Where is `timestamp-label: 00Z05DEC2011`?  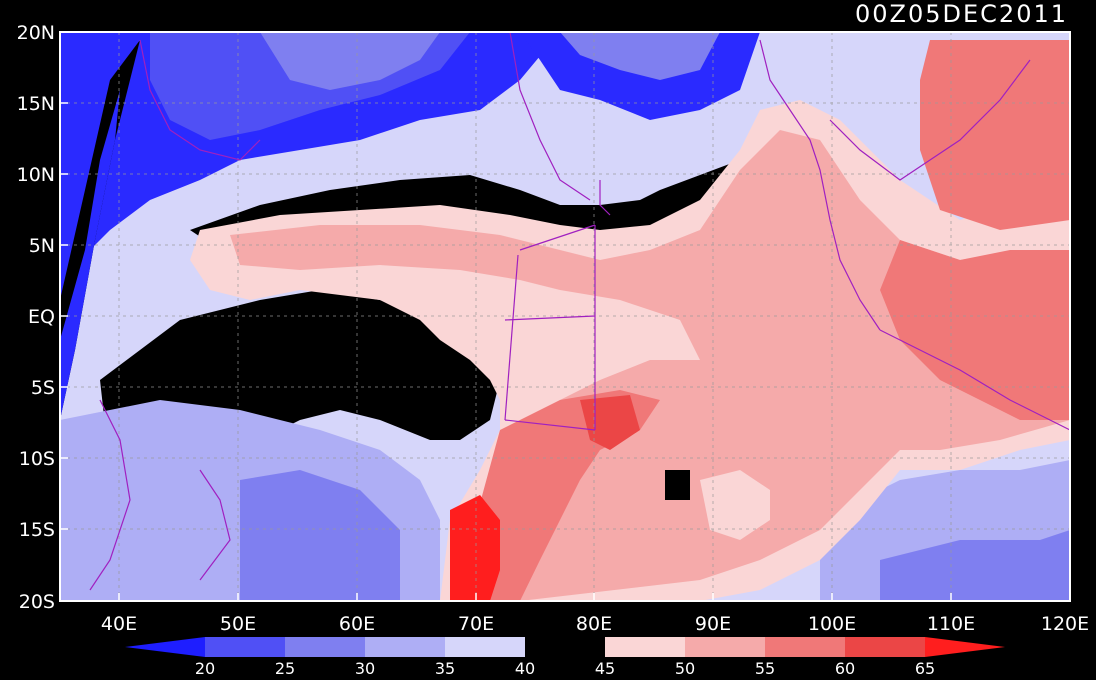 timestamp-label: 00Z05DEC2011 is located at coordinates (961, 14).